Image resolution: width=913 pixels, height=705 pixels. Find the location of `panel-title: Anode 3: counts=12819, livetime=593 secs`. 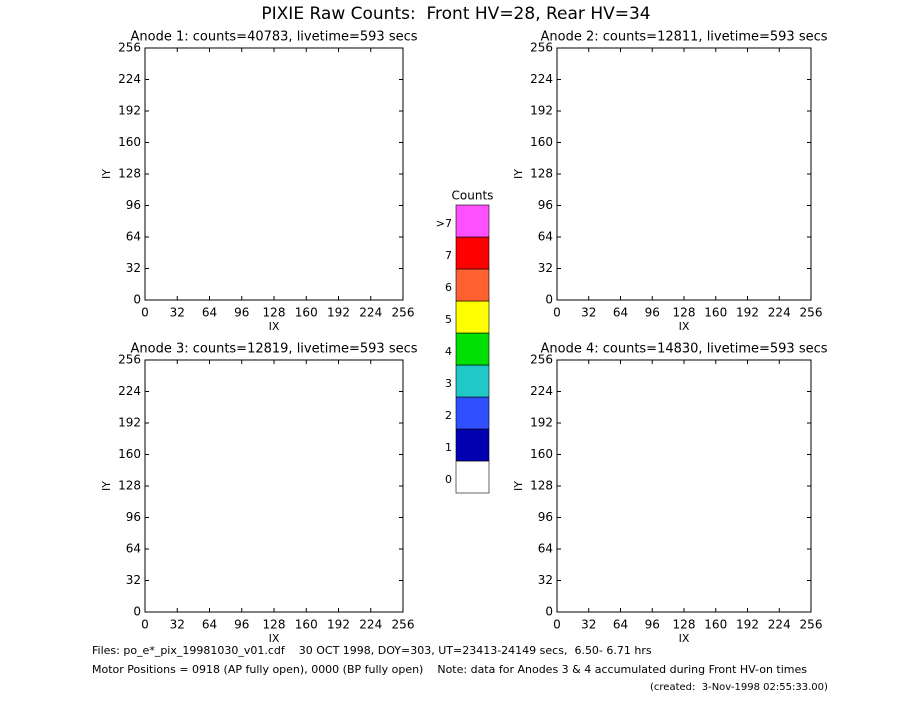

panel-title: Anode 3: counts=12819, livetime=593 secs is located at coordinates (273, 349).